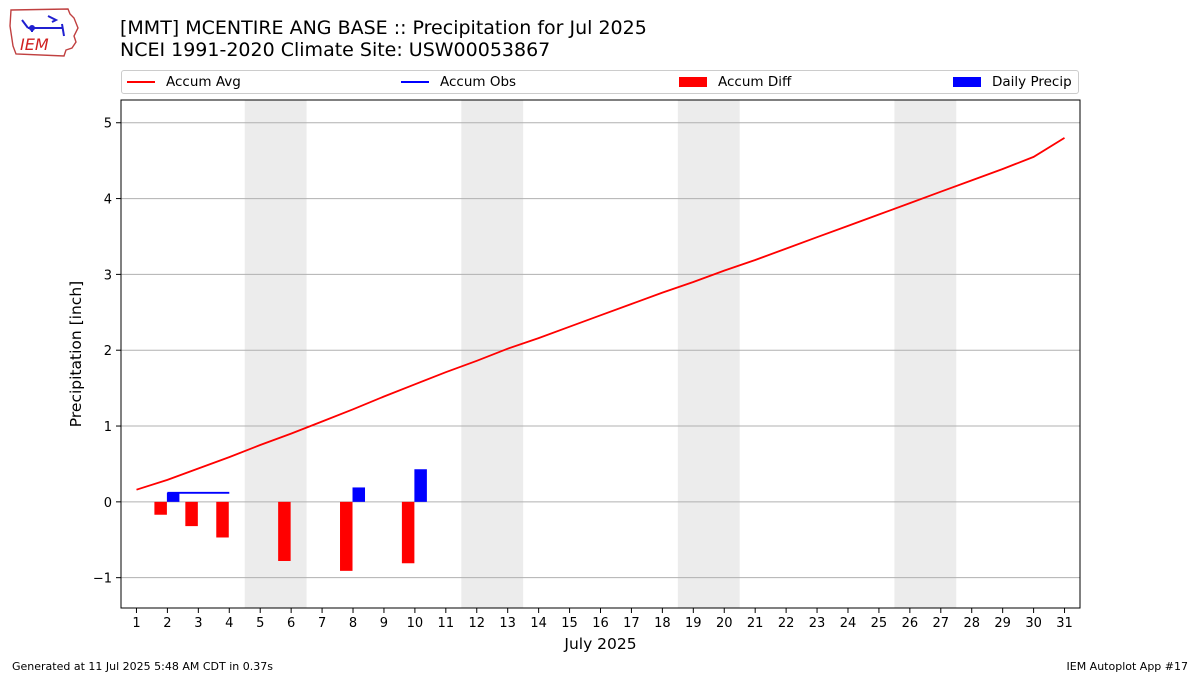 The image size is (1200, 675). I want to click on y-tick-label: 2, so click(108, 351).